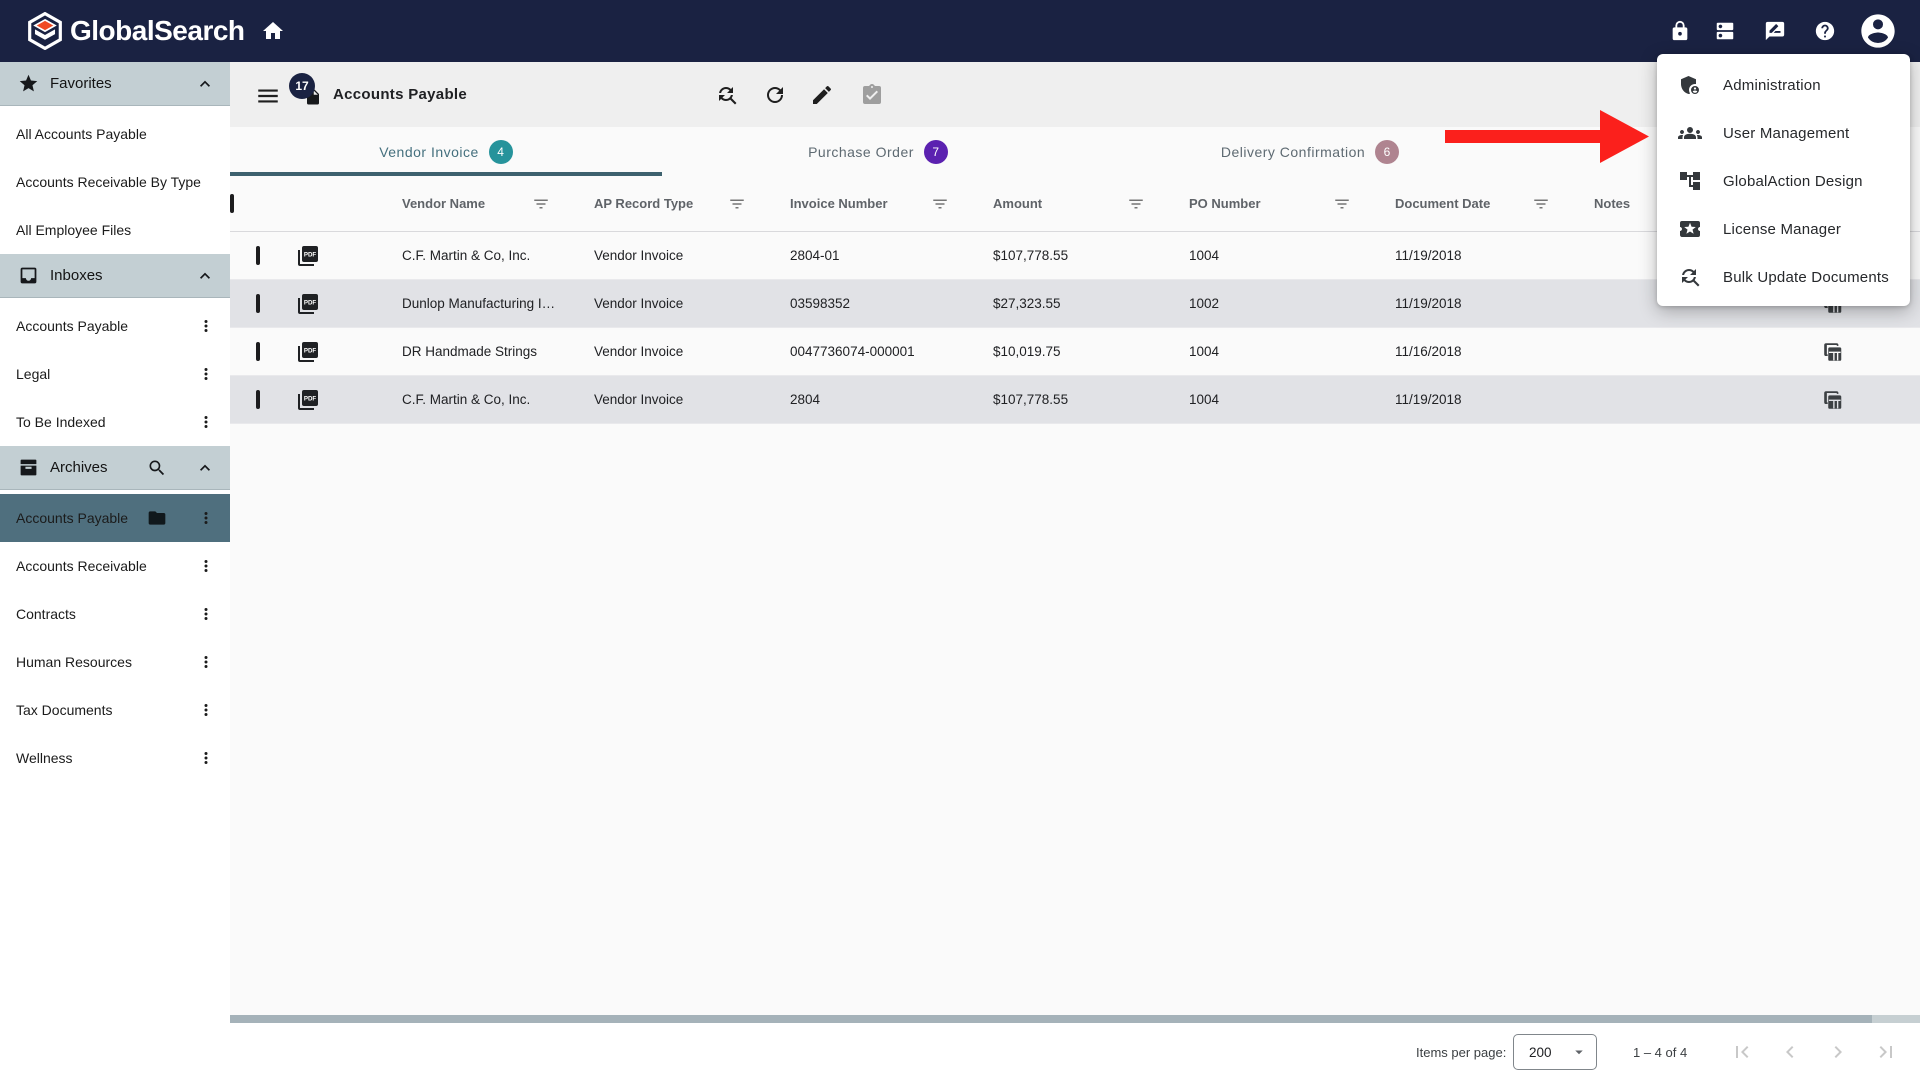 This screenshot has height=1080, width=1920. What do you see at coordinates (1051, 1019) in the screenshot?
I see `horizontal-scrollbar-thumb` at bounding box center [1051, 1019].